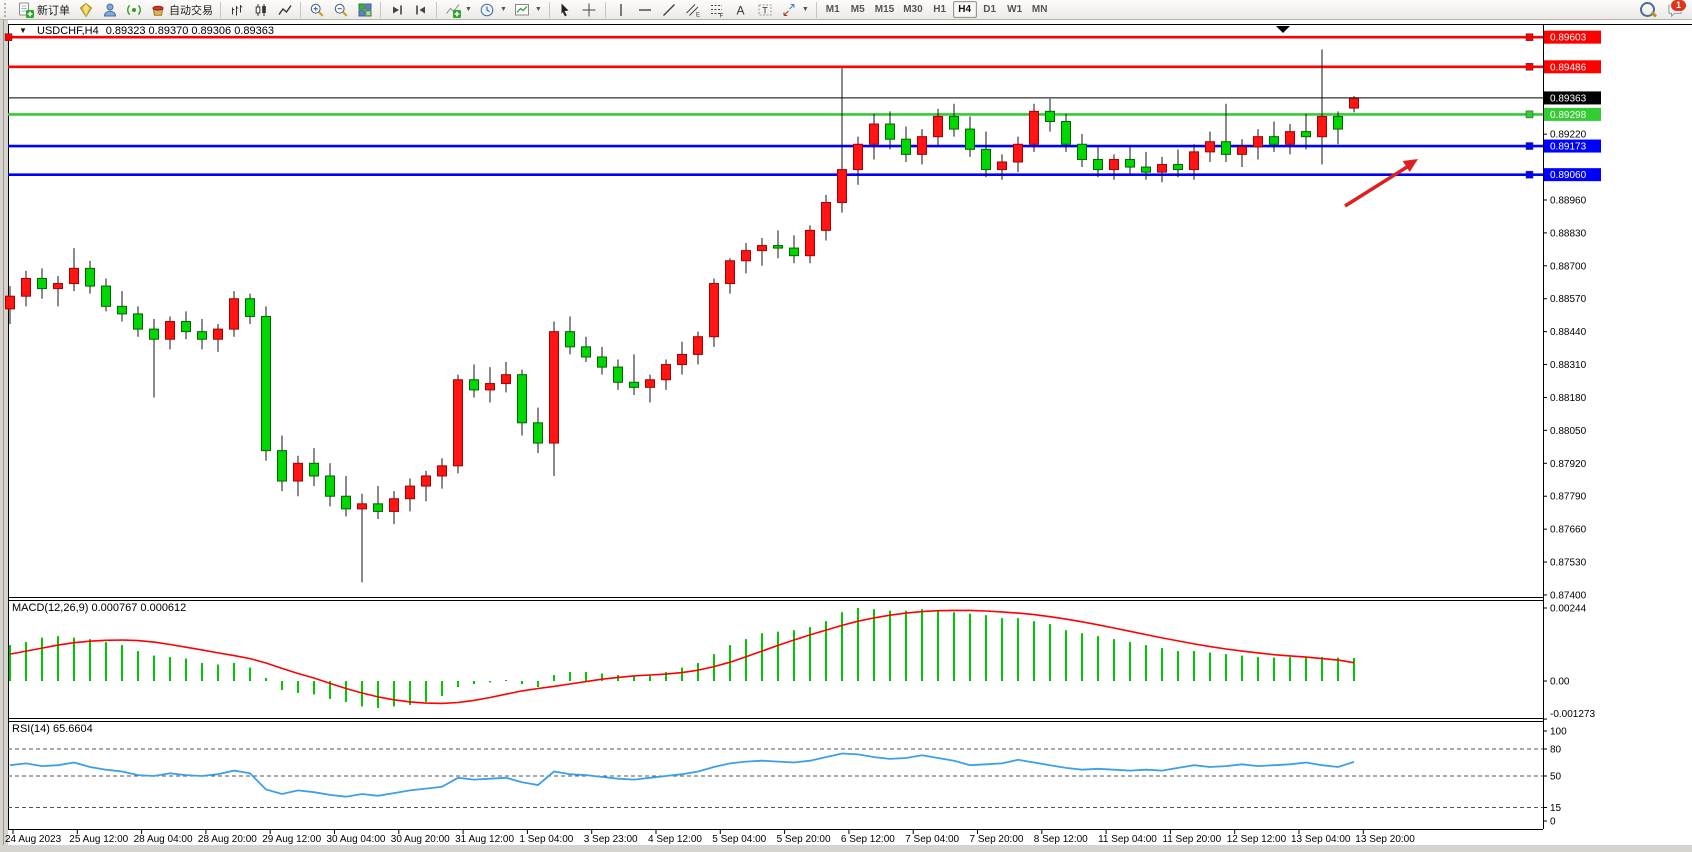 This screenshot has width=1692, height=852. I want to click on time-axis-label: 11 Sep 20:00, so click(1191, 839).